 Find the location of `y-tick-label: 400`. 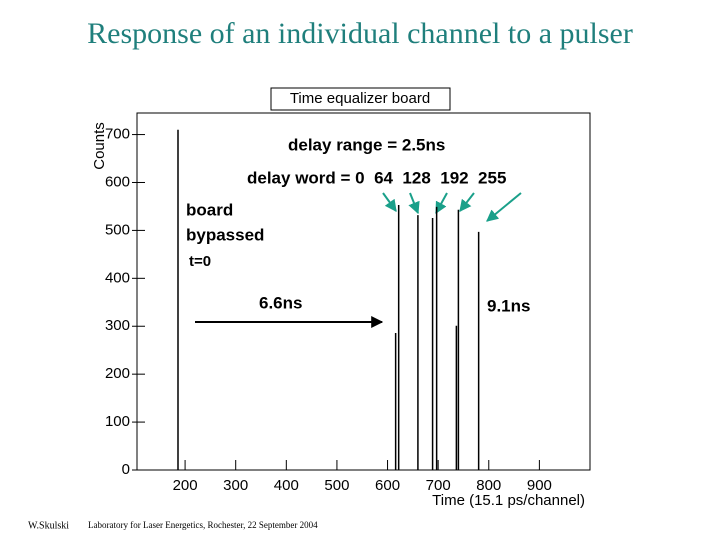

y-tick-label: 400 is located at coordinates (117, 277).